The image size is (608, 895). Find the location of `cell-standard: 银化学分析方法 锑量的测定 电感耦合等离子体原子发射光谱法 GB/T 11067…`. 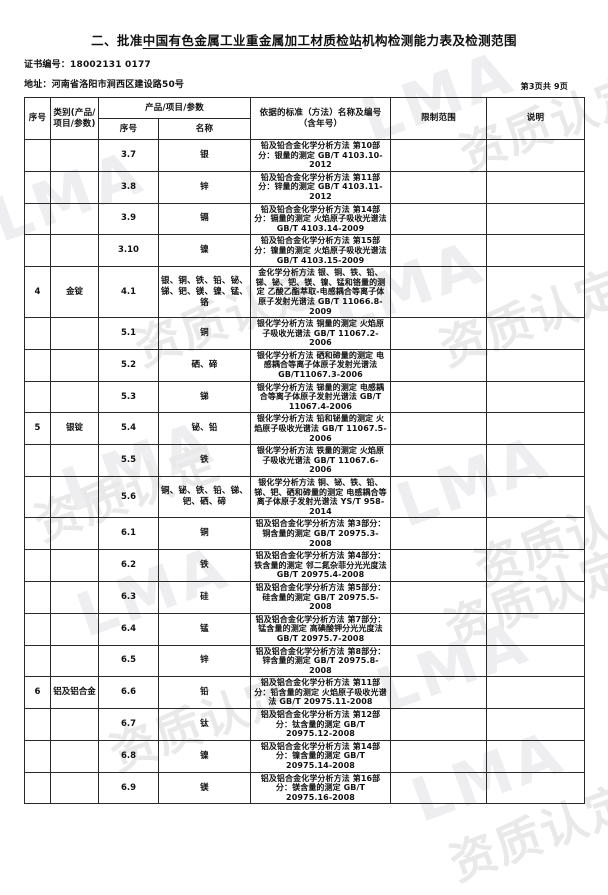

cell-standard: 银化学分析方法 锑量的测定 电感耦合等离子体原子发射光谱法 GB/T 11067… is located at coordinates (320, 397).